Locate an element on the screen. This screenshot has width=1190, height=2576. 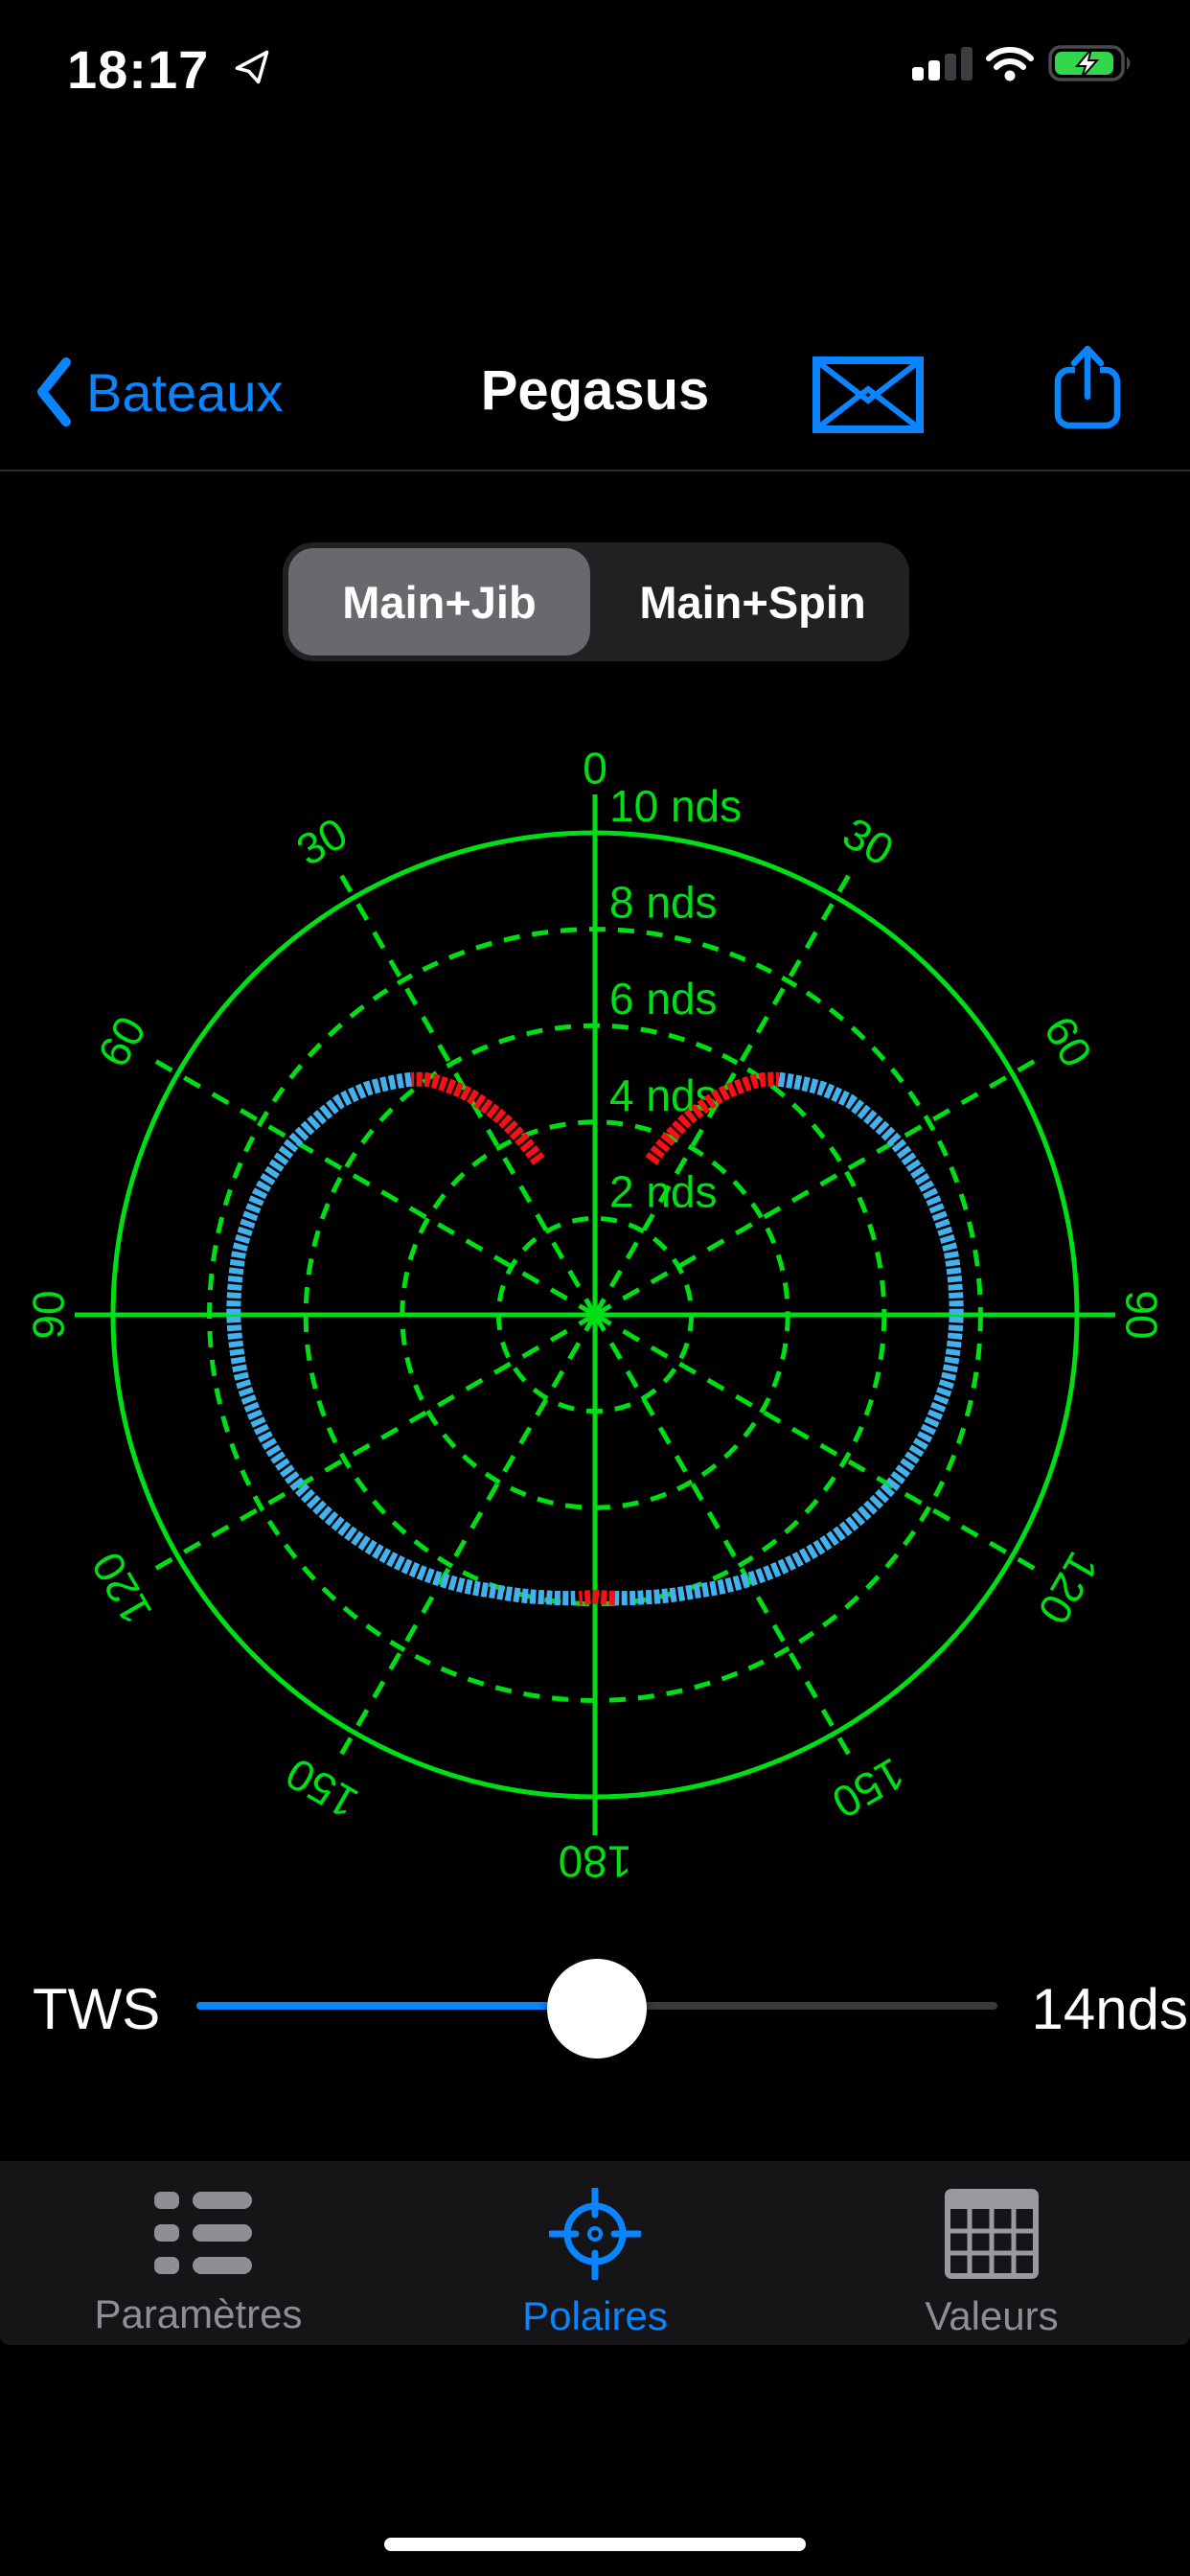
status-time: 18:17 is located at coordinates (139, 69).